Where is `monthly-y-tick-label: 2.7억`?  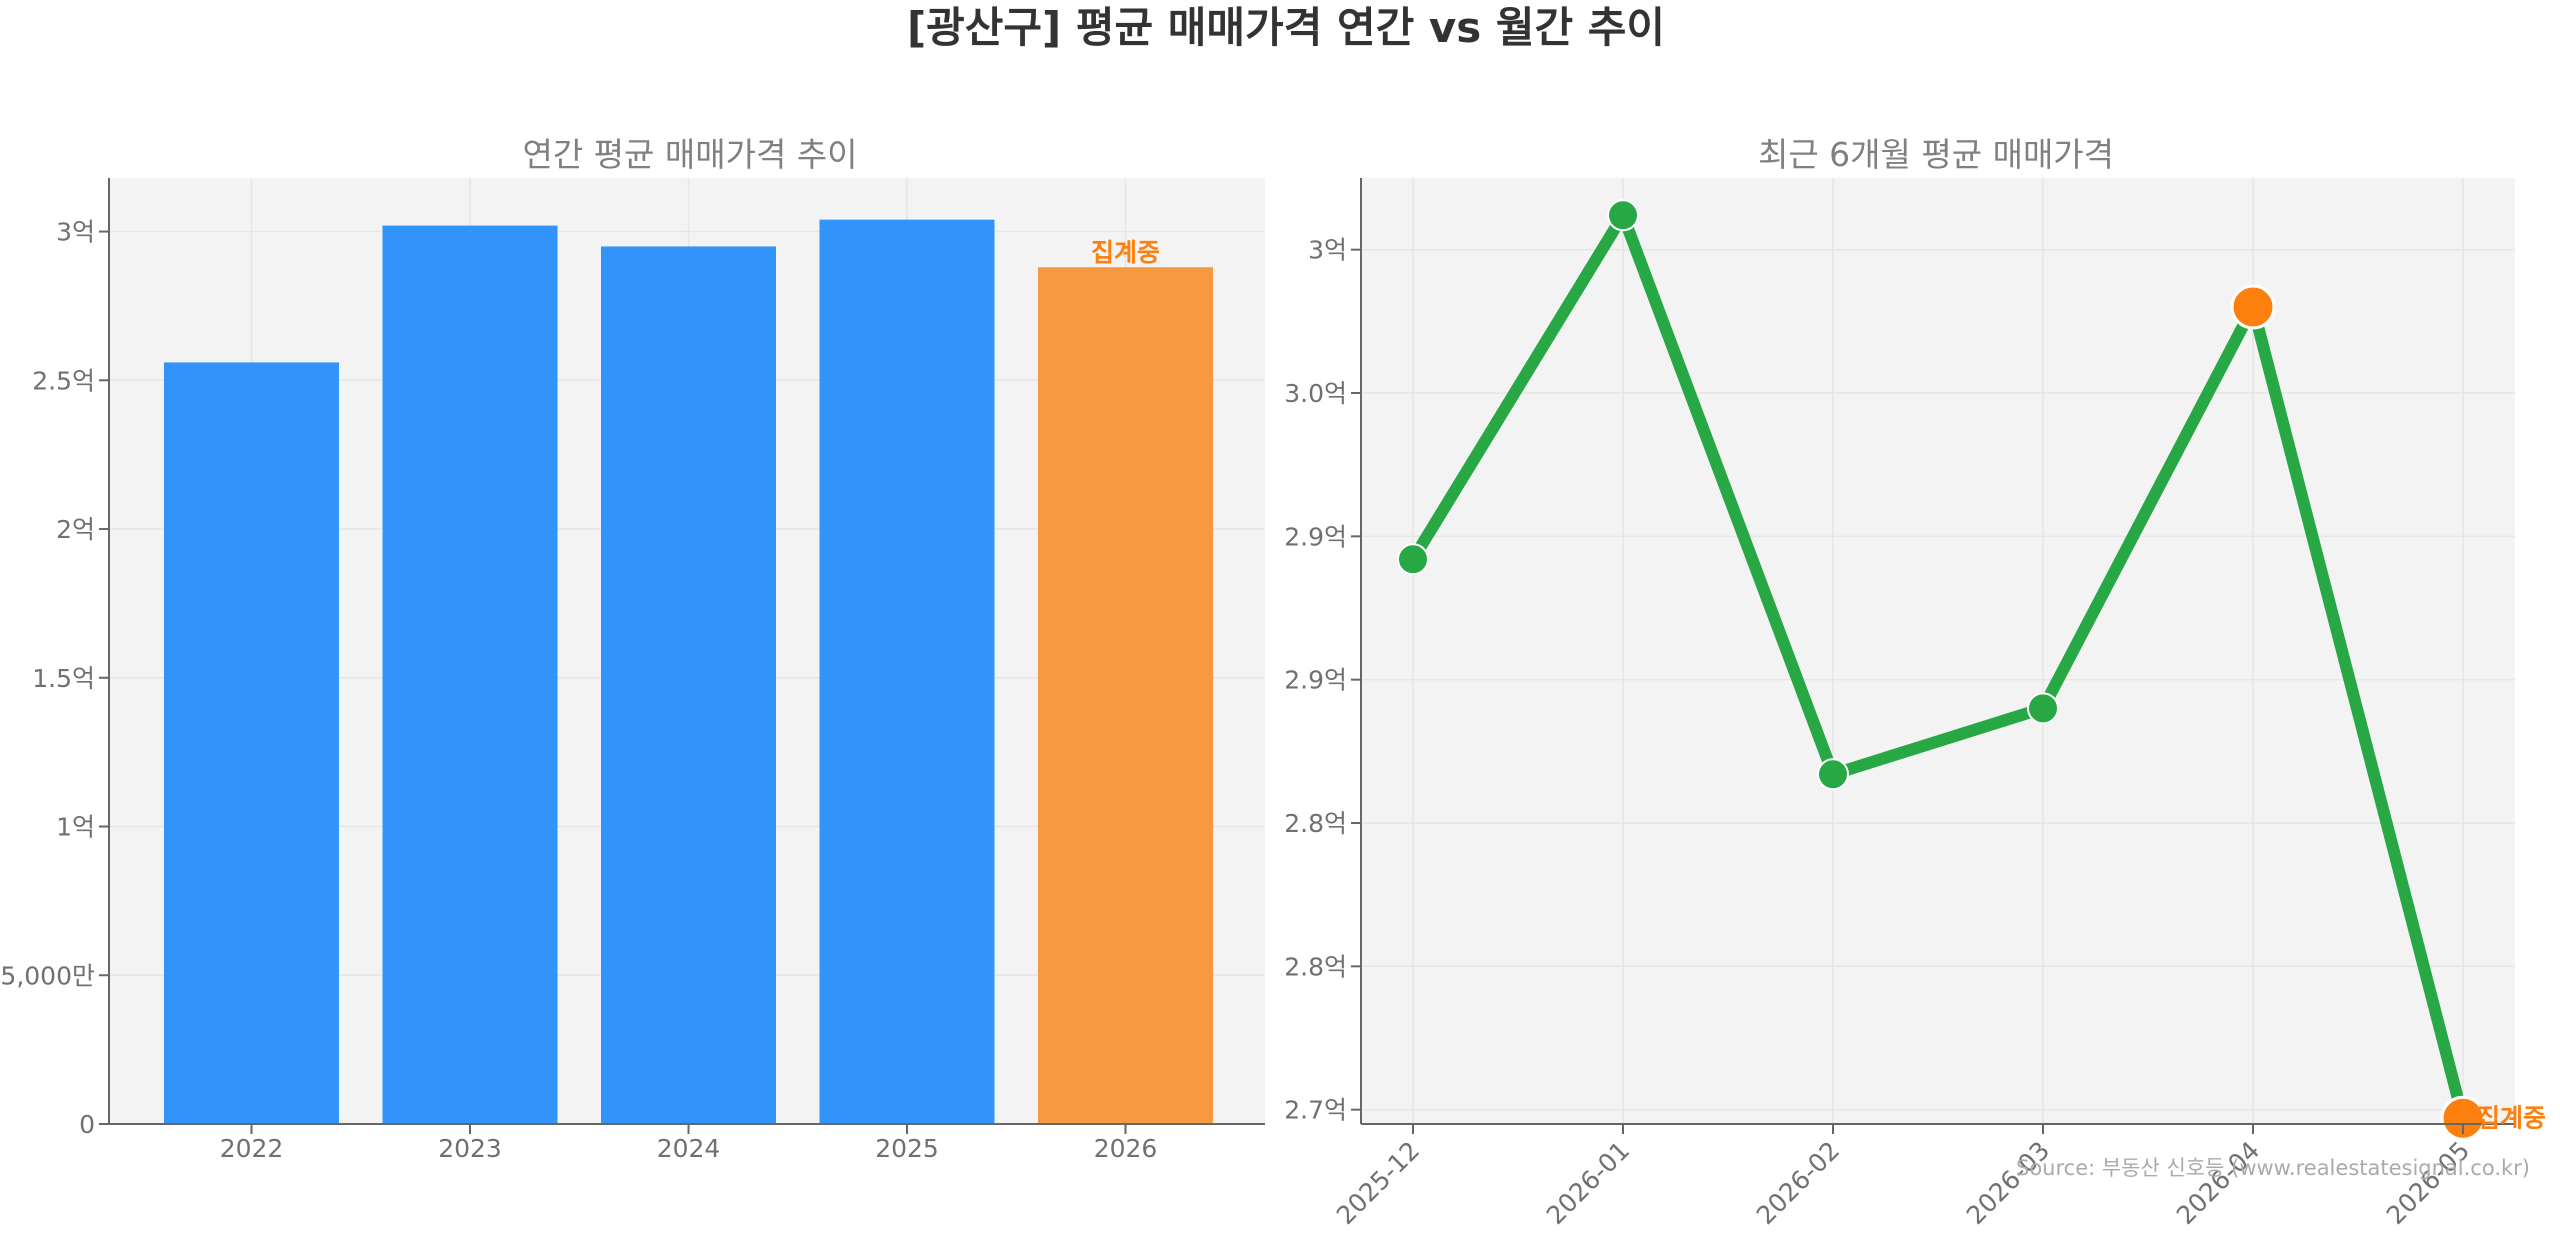
monthly-y-tick-label: 2.7억 is located at coordinates (1315, 1110).